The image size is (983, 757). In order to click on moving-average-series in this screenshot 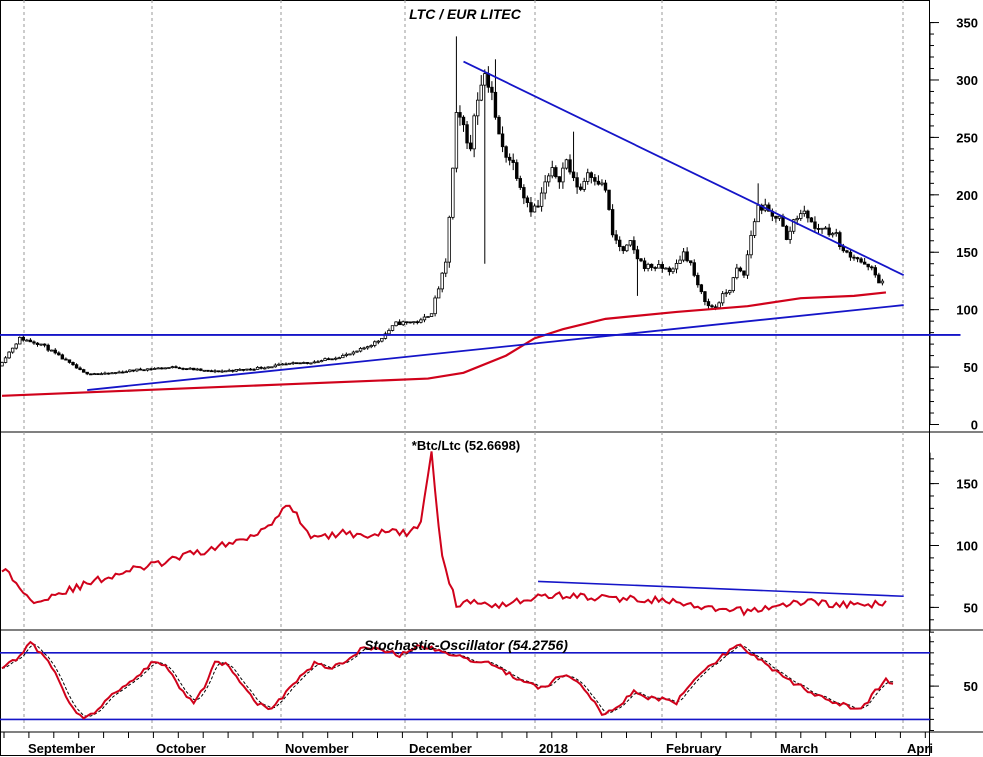, I will do `click(444, 344)`.